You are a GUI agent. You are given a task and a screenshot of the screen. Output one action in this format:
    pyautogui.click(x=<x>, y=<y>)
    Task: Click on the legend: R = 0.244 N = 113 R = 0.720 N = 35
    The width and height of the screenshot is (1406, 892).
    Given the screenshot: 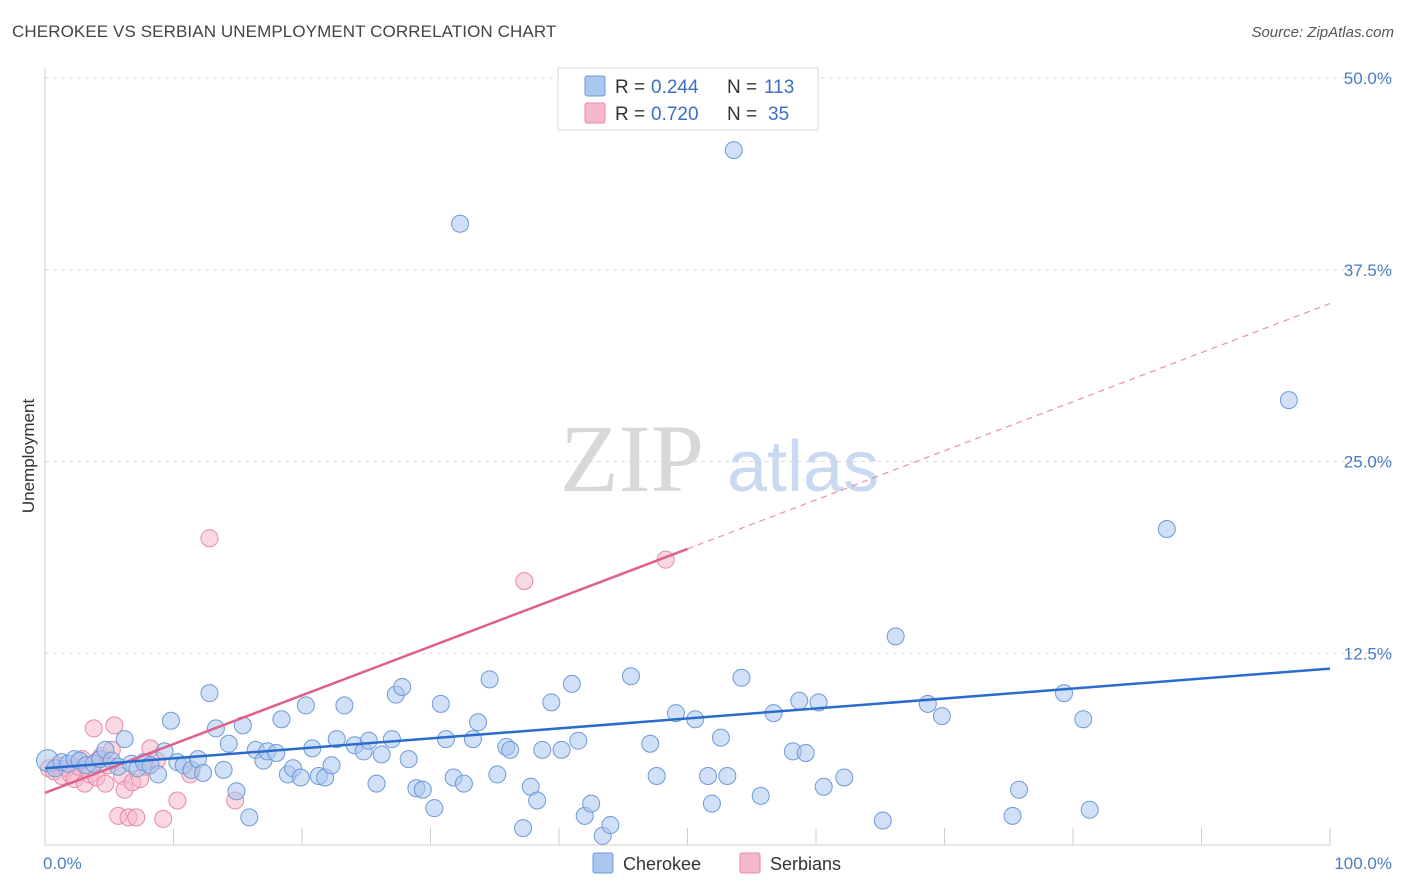 What is the action you would take?
    pyautogui.click(x=688, y=99)
    